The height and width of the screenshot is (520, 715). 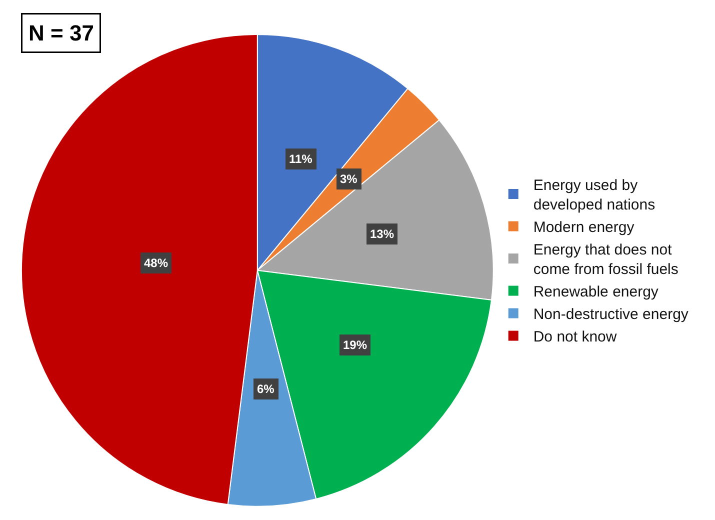 I want to click on data-label: 11%, so click(x=301, y=159).